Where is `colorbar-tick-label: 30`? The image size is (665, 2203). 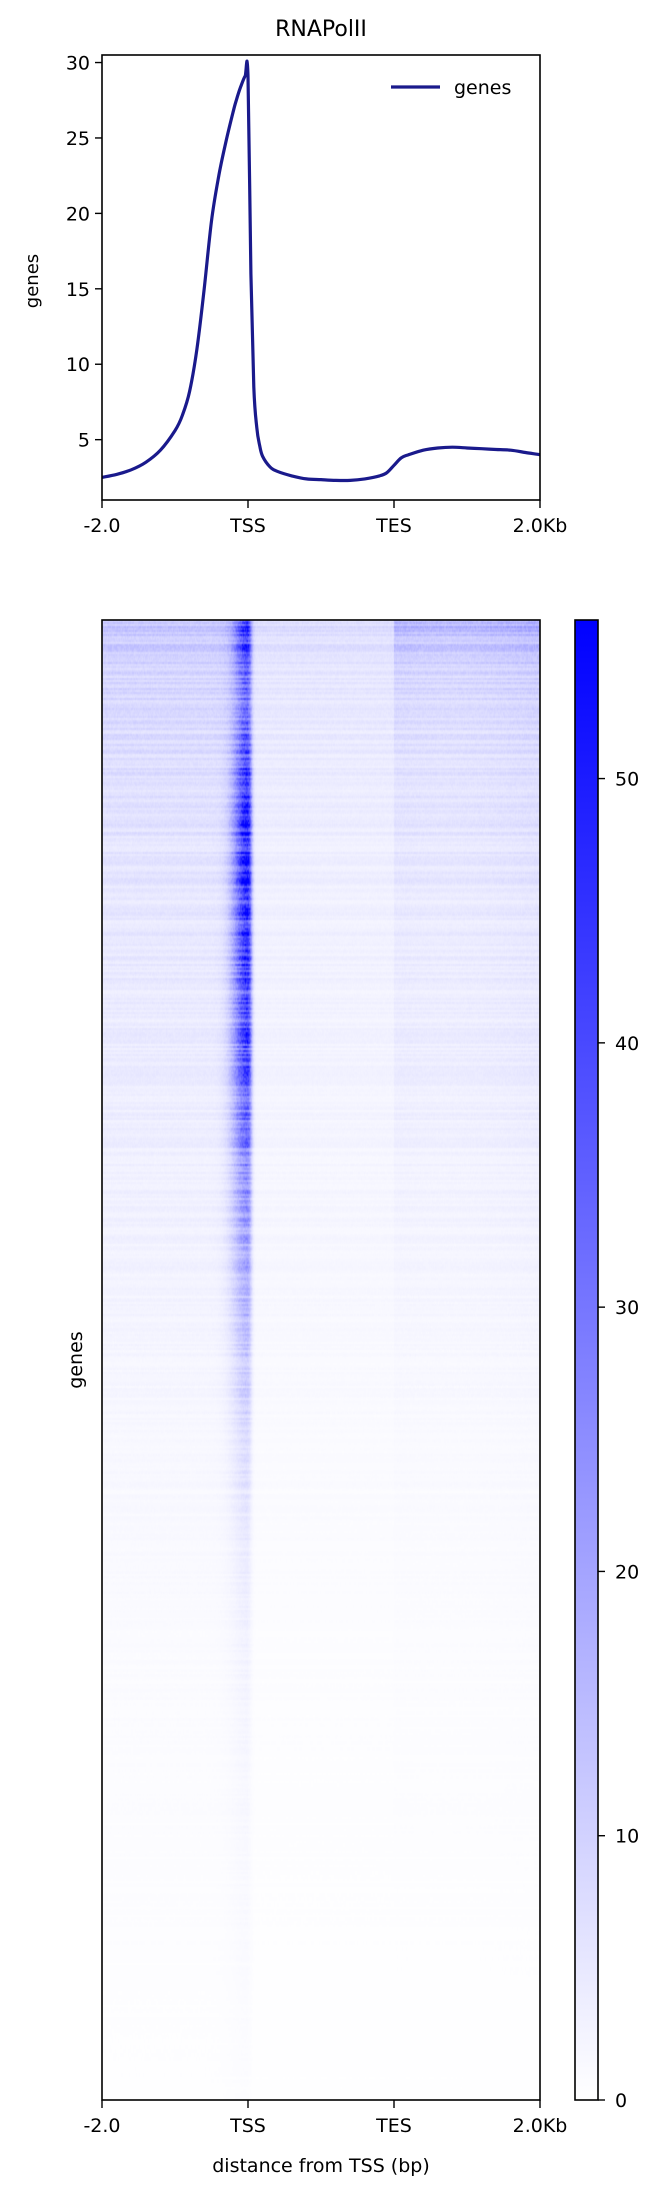 colorbar-tick-label: 30 is located at coordinates (627, 1308).